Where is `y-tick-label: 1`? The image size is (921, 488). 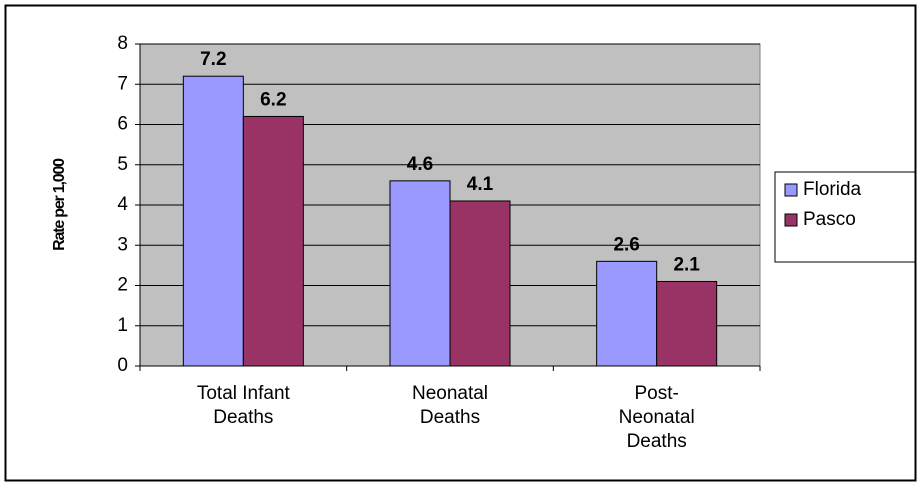
y-tick-label: 1 is located at coordinates (122, 325).